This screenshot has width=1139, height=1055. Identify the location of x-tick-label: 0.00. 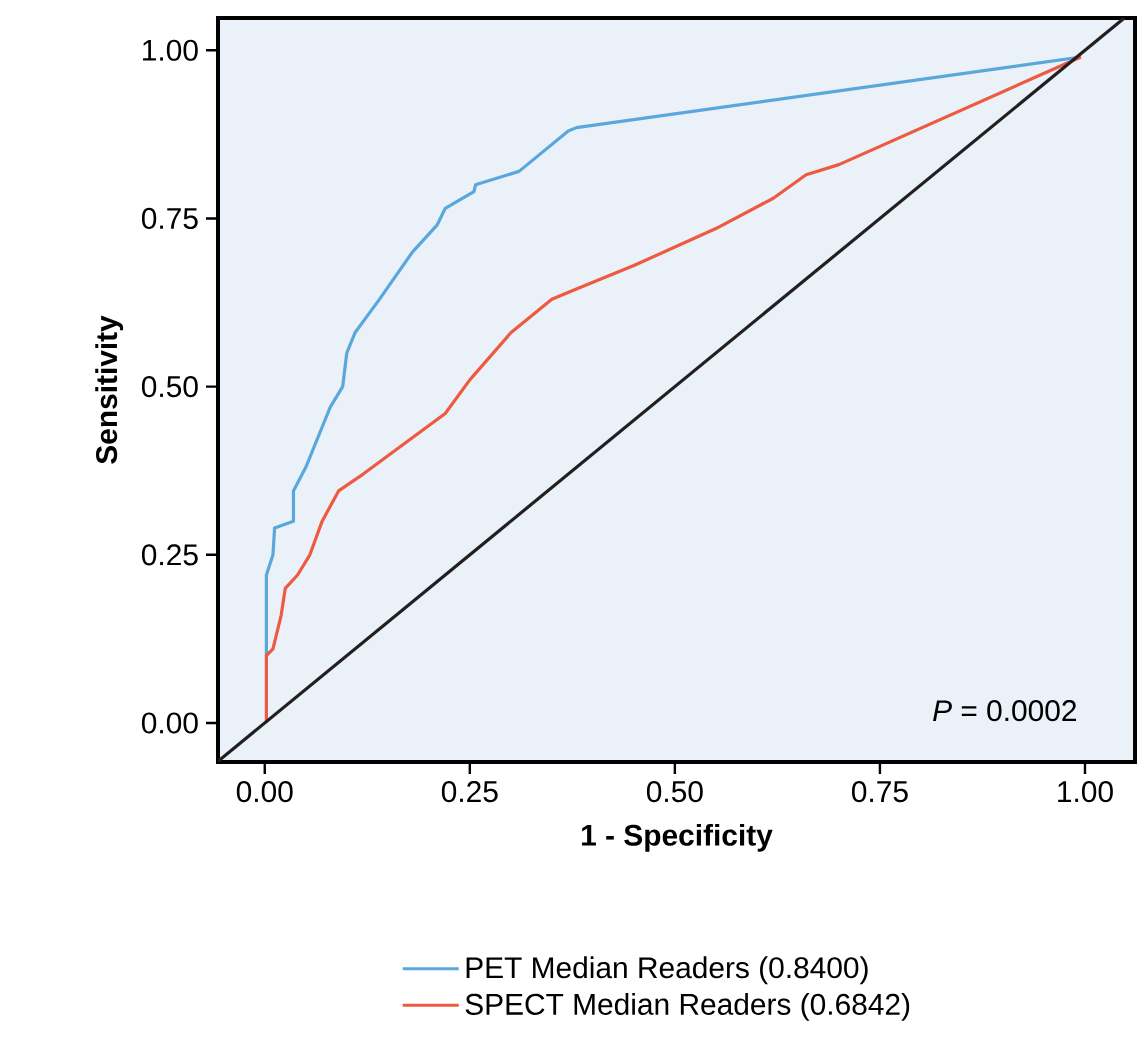
(264, 792).